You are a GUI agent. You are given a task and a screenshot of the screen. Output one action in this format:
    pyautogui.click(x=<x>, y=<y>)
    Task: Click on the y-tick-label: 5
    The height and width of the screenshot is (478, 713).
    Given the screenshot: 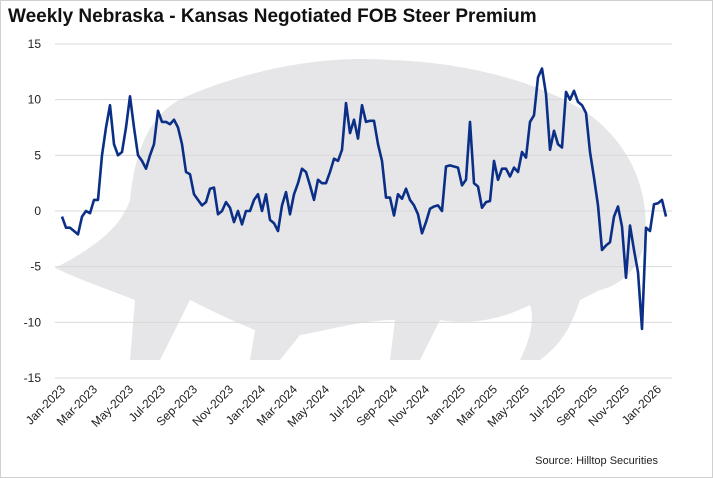 What is the action you would take?
    pyautogui.click(x=37, y=155)
    